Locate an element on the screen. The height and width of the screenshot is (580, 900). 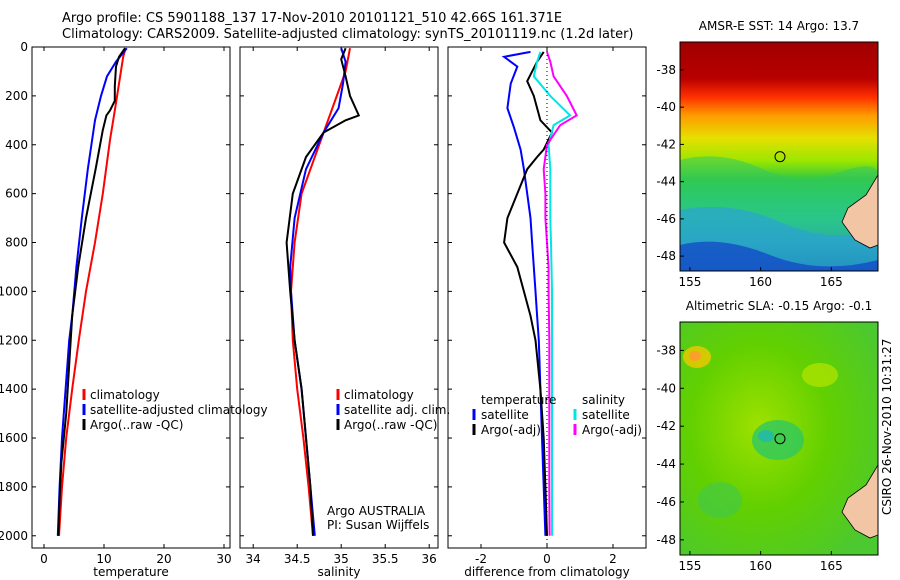
difference-xtick-label: 2 is located at coordinates (613, 559).